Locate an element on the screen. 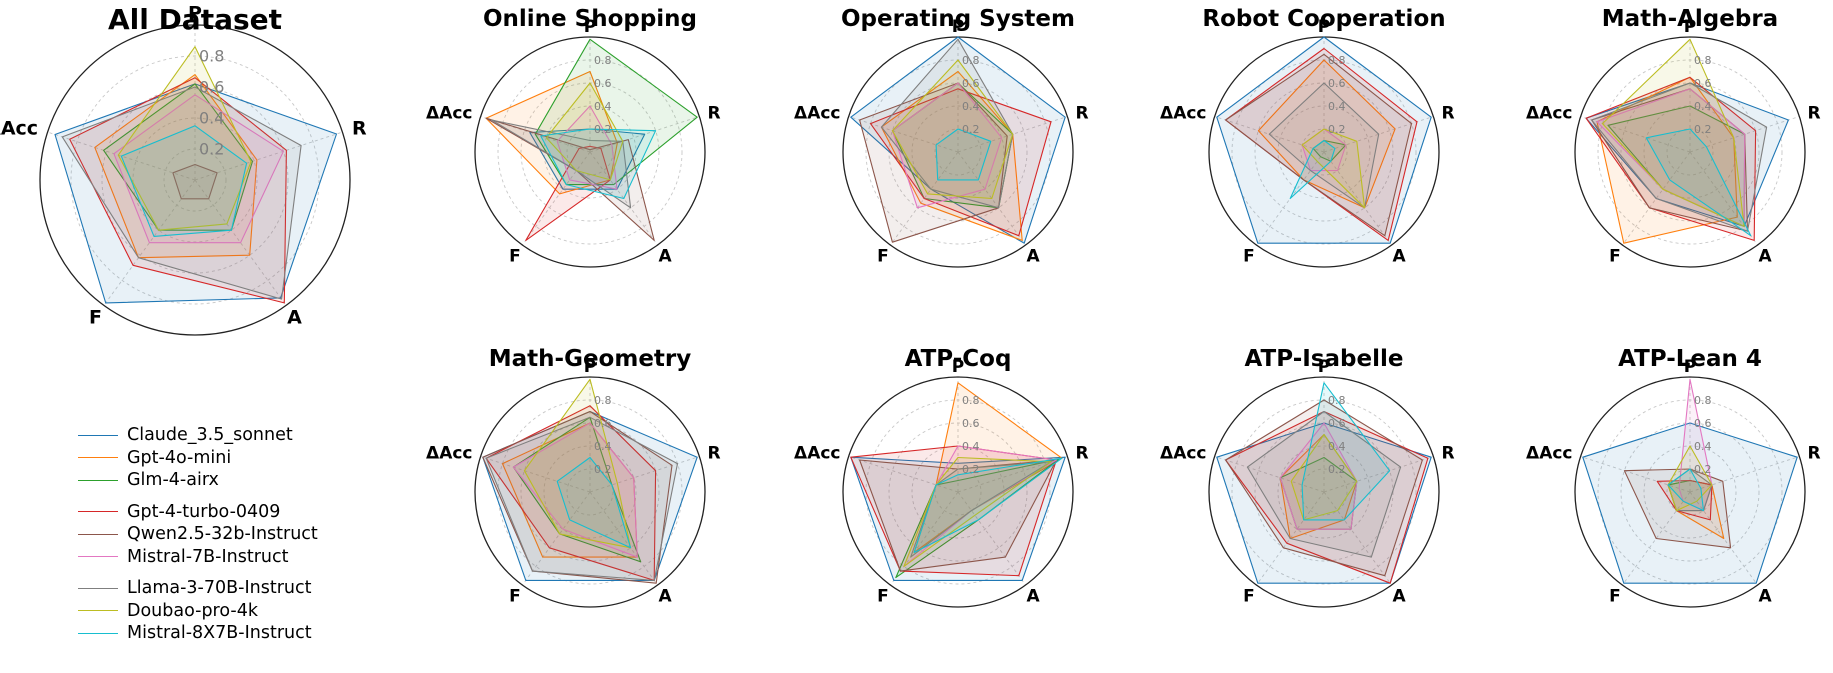  legend-item: Claude_3.5_sonnet is located at coordinates (228, 435).